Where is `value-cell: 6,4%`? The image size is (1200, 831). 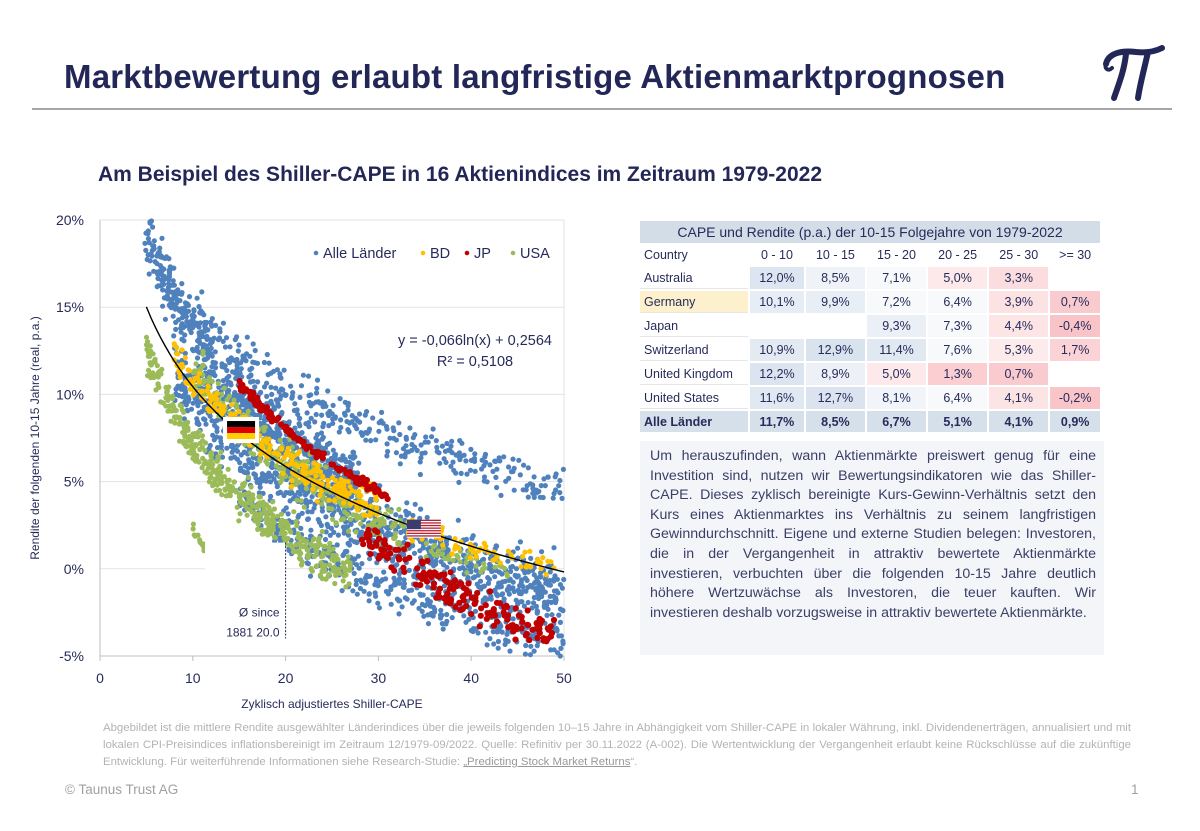
value-cell: 6,4% is located at coordinates (958, 302).